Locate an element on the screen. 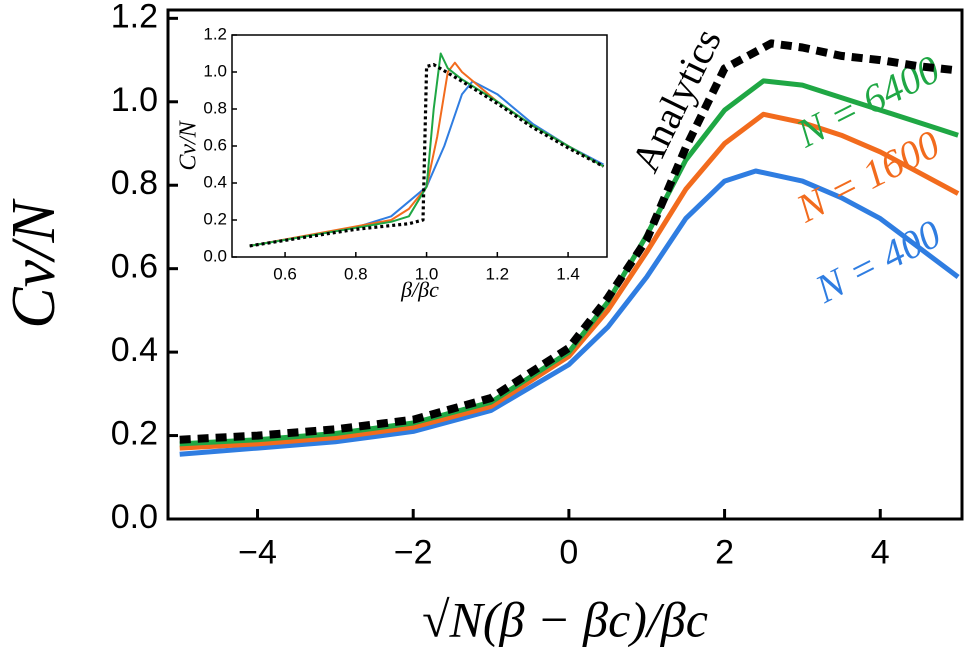 The height and width of the screenshot is (656, 977). x-tick-label: 4 is located at coordinates (880, 553).